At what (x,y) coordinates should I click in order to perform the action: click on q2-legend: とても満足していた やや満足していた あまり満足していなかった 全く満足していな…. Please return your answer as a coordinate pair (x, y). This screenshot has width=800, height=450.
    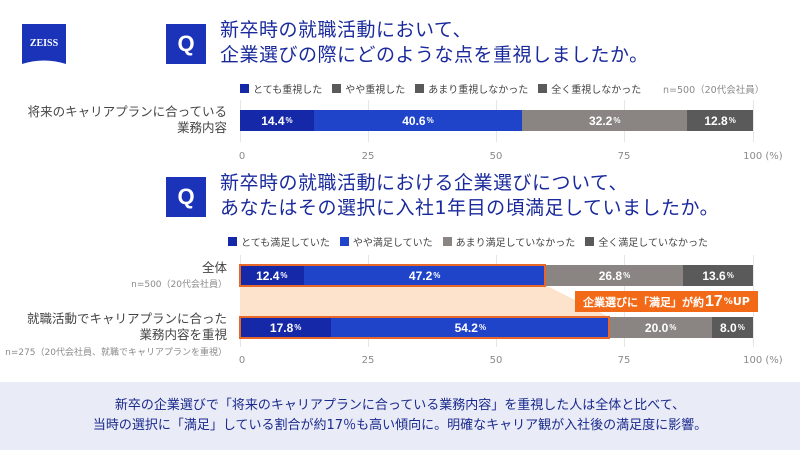
    Looking at the image, I should click on (468, 241).